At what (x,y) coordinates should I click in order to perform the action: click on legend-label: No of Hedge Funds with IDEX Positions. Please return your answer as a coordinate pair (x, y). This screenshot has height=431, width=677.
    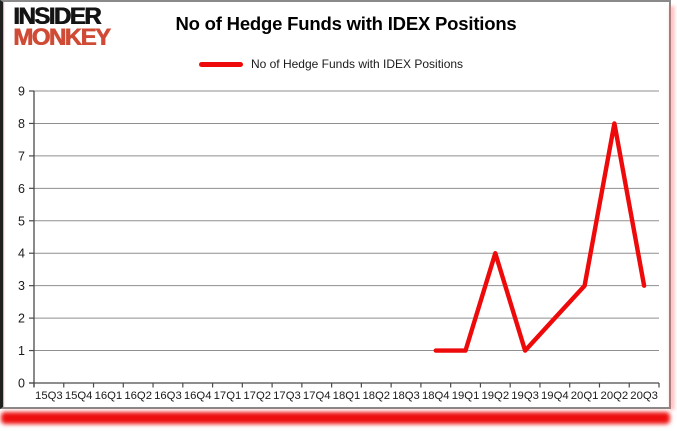
    Looking at the image, I should click on (357, 64).